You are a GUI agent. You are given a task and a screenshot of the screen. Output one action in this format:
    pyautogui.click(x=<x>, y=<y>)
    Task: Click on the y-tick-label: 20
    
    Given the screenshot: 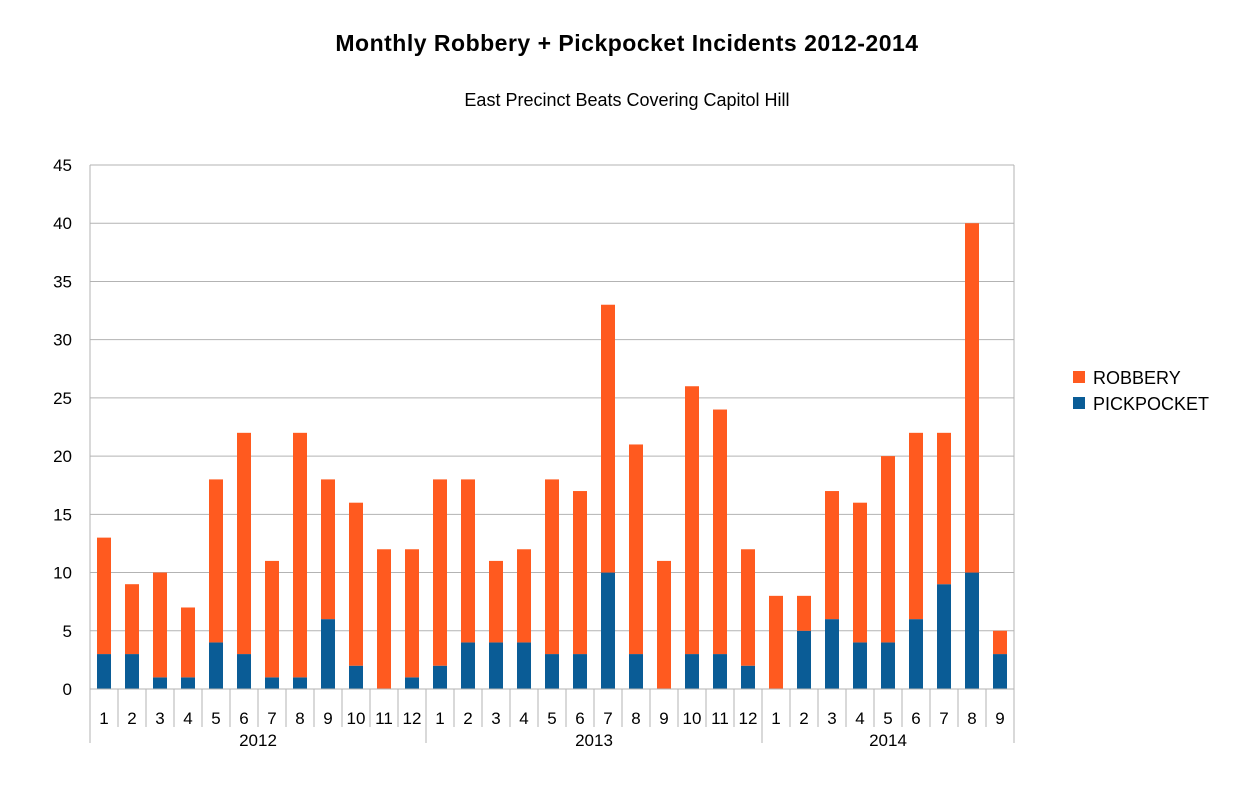 What is the action you would take?
    pyautogui.click(x=62, y=456)
    